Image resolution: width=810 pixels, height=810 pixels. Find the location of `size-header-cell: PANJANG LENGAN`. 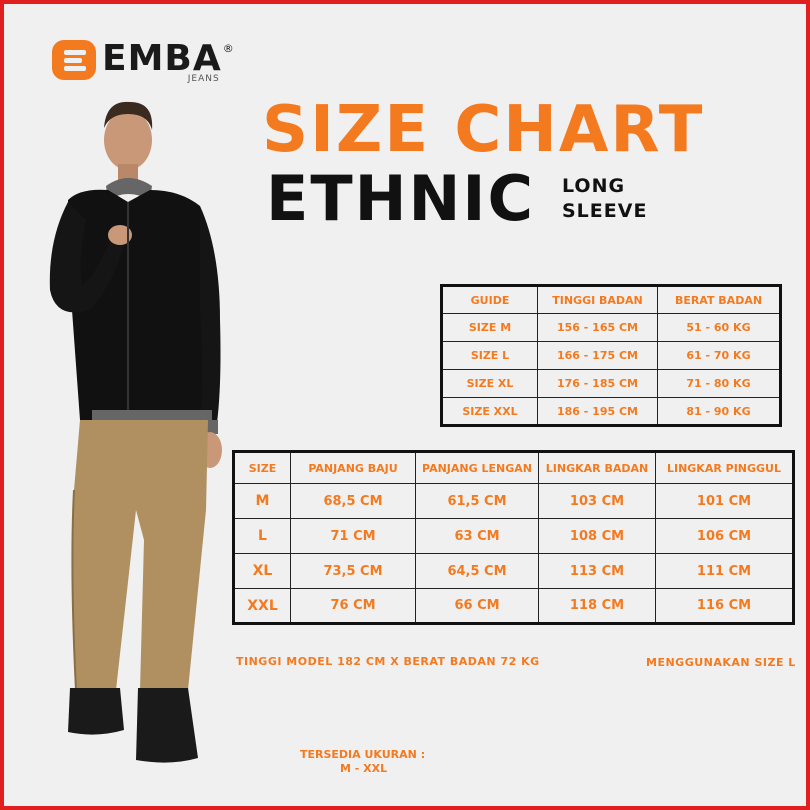

size-header-cell: PANJANG LENGAN is located at coordinates (477, 467).